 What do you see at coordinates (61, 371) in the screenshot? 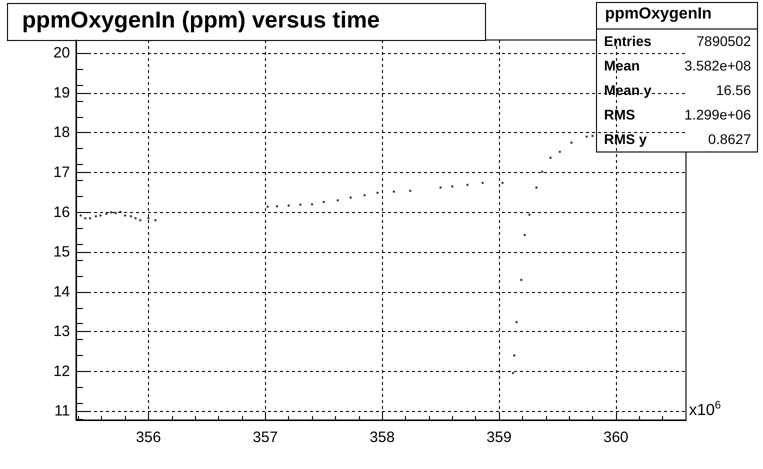
I see `y-tick-label: 12` at bounding box center [61, 371].